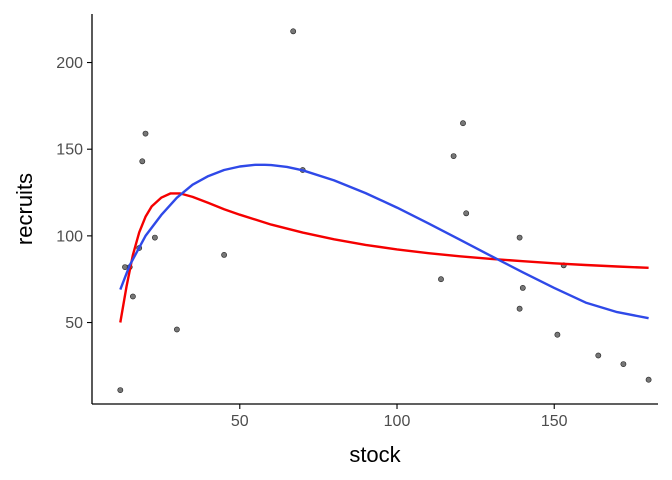 The image size is (672, 480). What do you see at coordinates (24, 209) in the screenshot?
I see `y-axis-title: recruits` at bounding box center [24, 209].